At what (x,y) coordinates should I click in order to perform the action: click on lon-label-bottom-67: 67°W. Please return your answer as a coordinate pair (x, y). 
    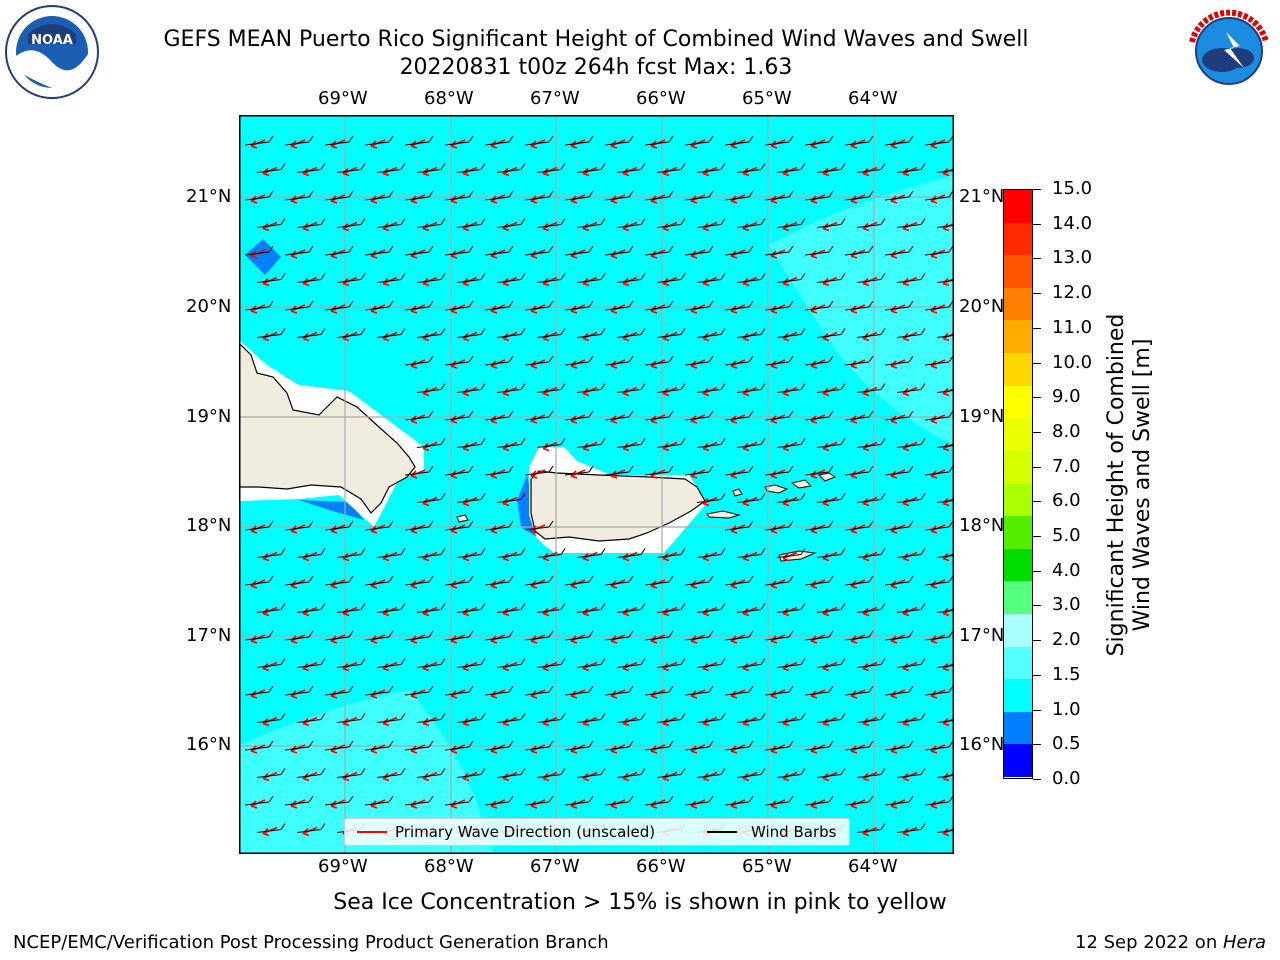
    Looking at the image, I should click on (555, 866).